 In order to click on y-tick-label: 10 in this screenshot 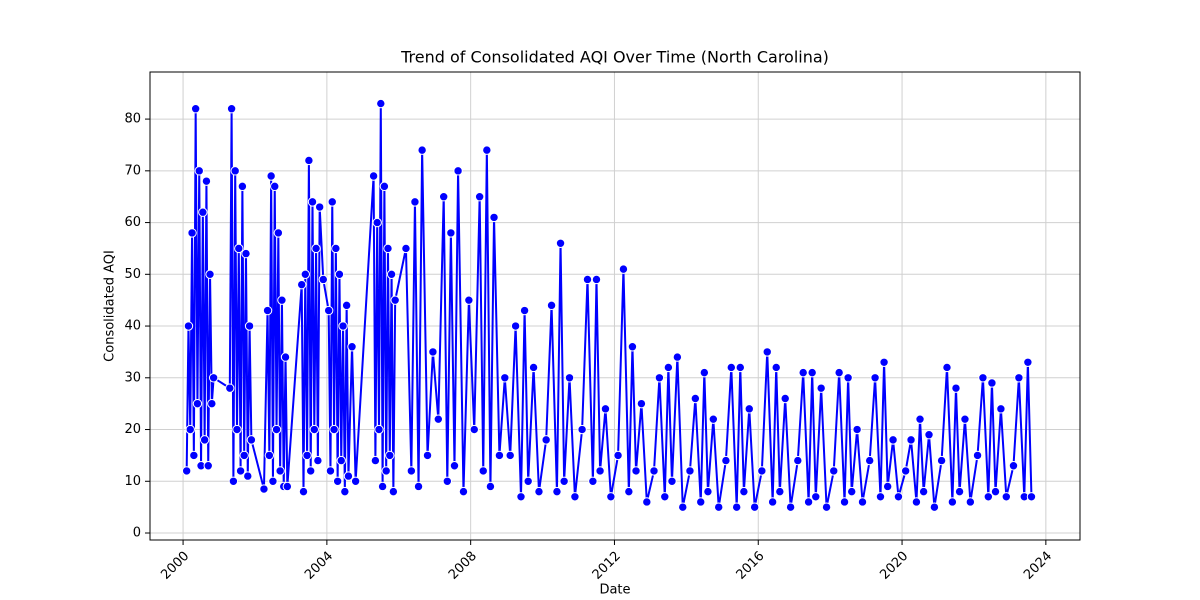, I will do `click(132, 481)`.